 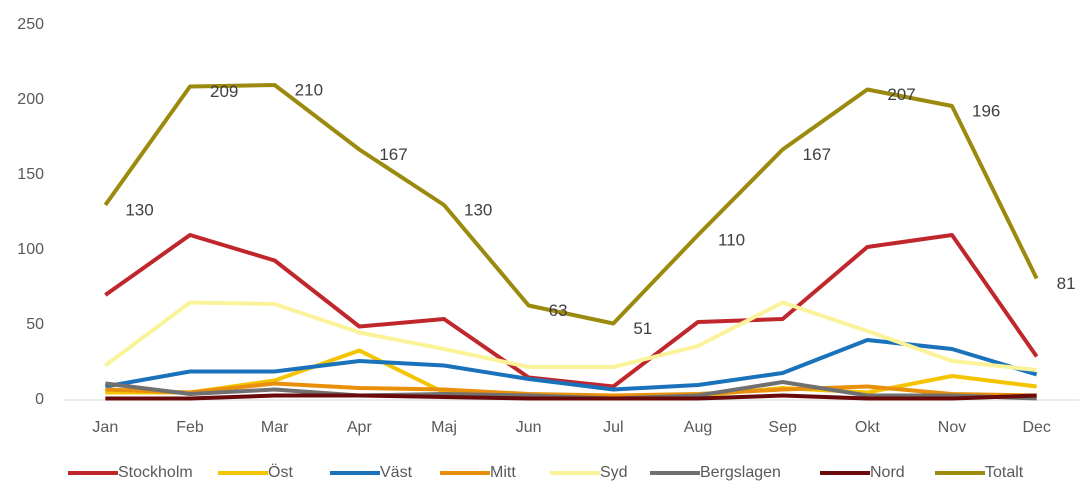 I want to click on y-tick-label: 0, so click(x=39, y=399).